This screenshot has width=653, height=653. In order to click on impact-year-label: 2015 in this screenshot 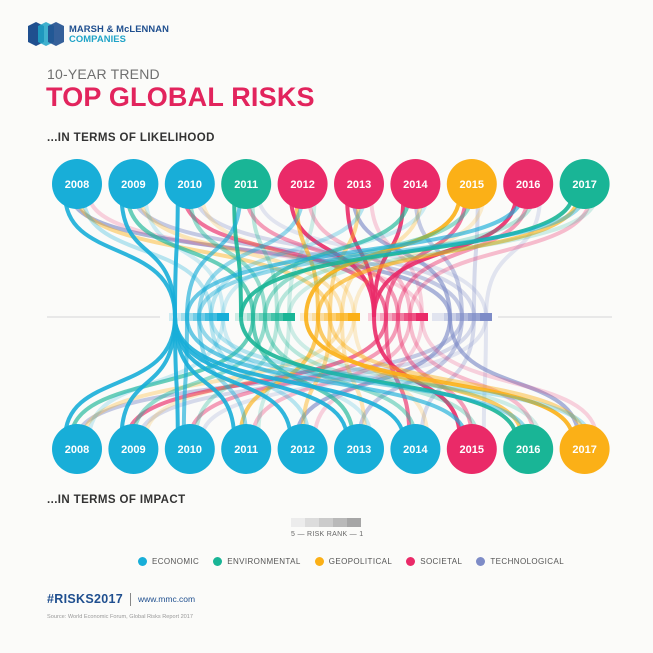, I will do `click(472, 450)`.